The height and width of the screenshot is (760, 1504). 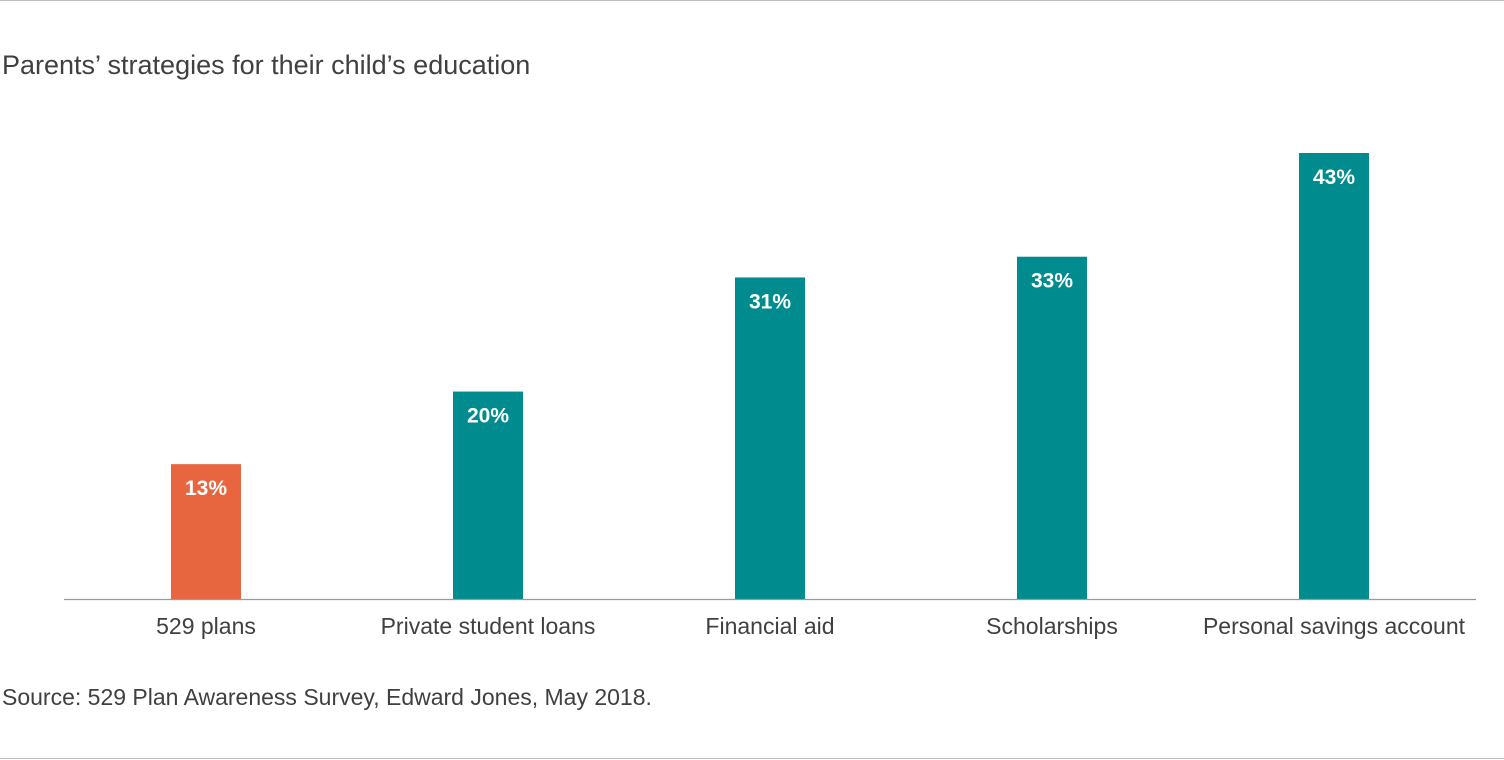 What do you see at coordinates (752, 758) in the screenshot?
I see `bottom-rule` at bounding box center [752, 758].